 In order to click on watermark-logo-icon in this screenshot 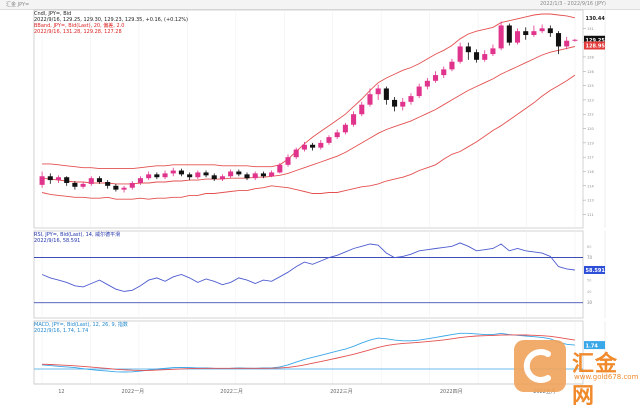, I will do `click(540, 366)`.